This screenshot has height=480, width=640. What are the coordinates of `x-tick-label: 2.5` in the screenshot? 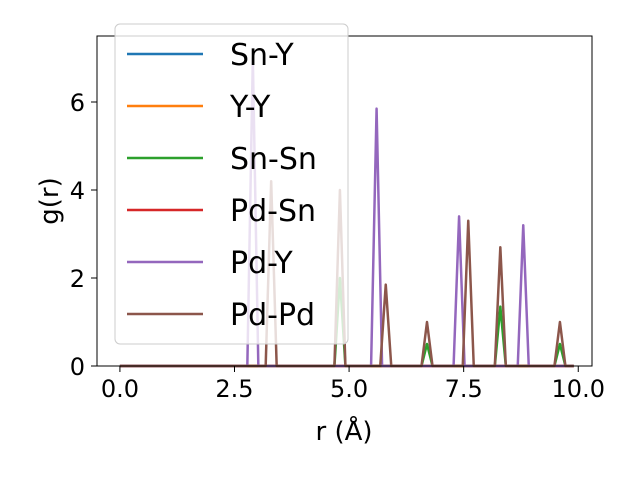 It's located at (234, 389).